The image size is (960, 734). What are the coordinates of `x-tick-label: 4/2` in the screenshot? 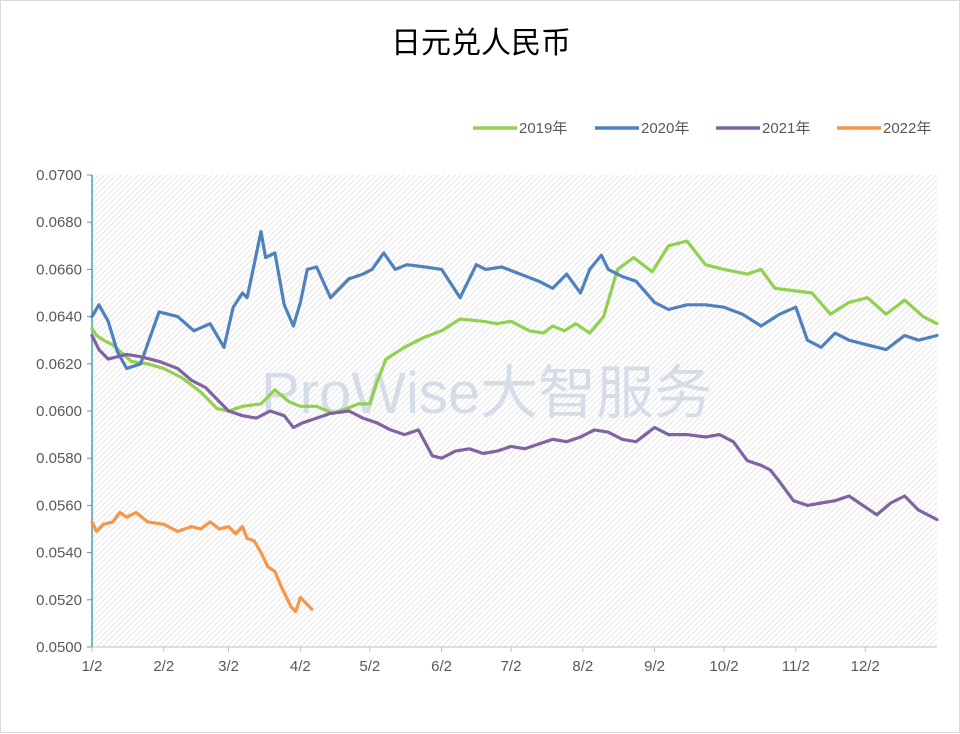 It's located at (300, 666).